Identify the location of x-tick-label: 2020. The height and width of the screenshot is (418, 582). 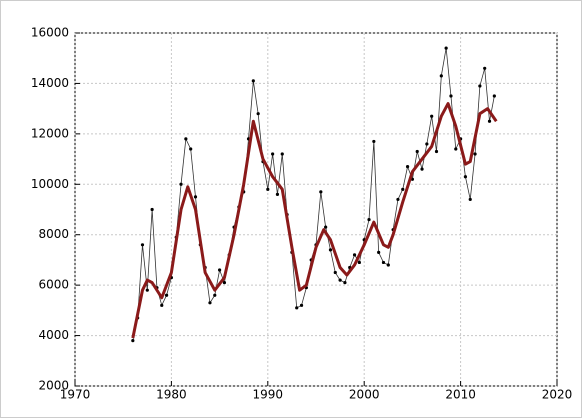
(557, 395).